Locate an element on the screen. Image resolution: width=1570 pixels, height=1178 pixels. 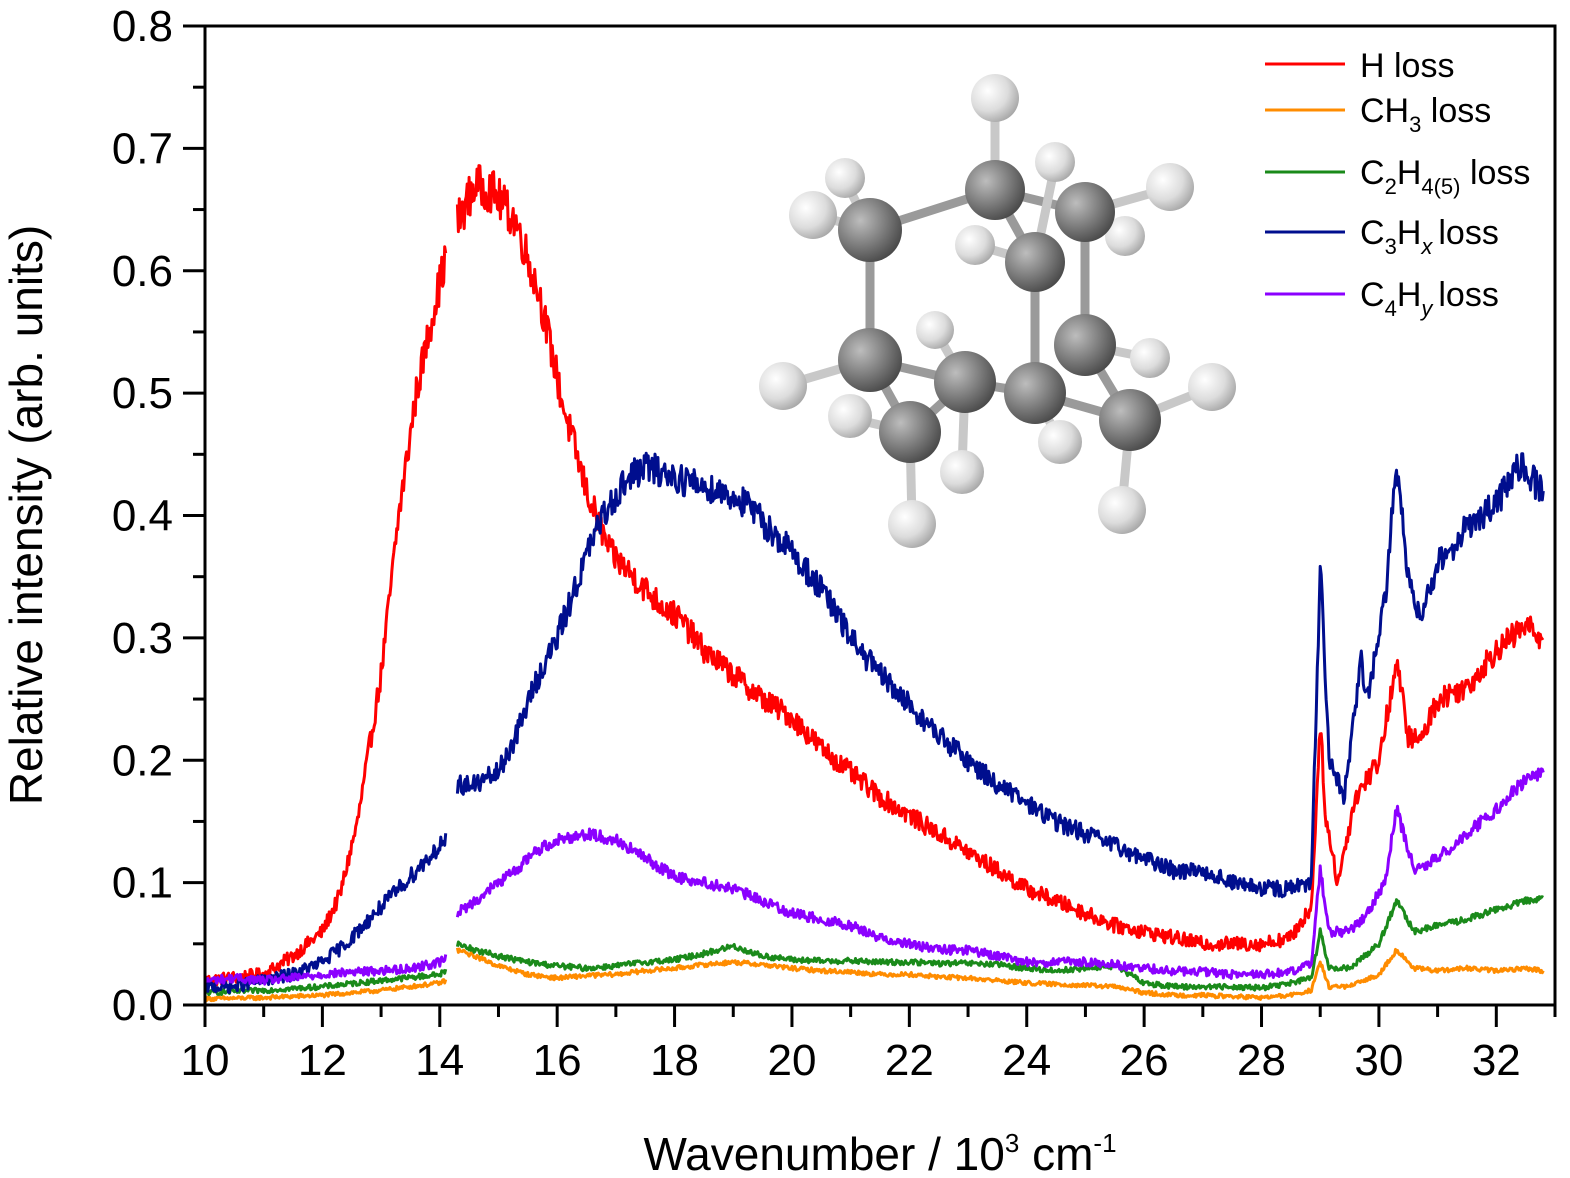
x-tick-label: 16 is located at coordinates (557, 1060).